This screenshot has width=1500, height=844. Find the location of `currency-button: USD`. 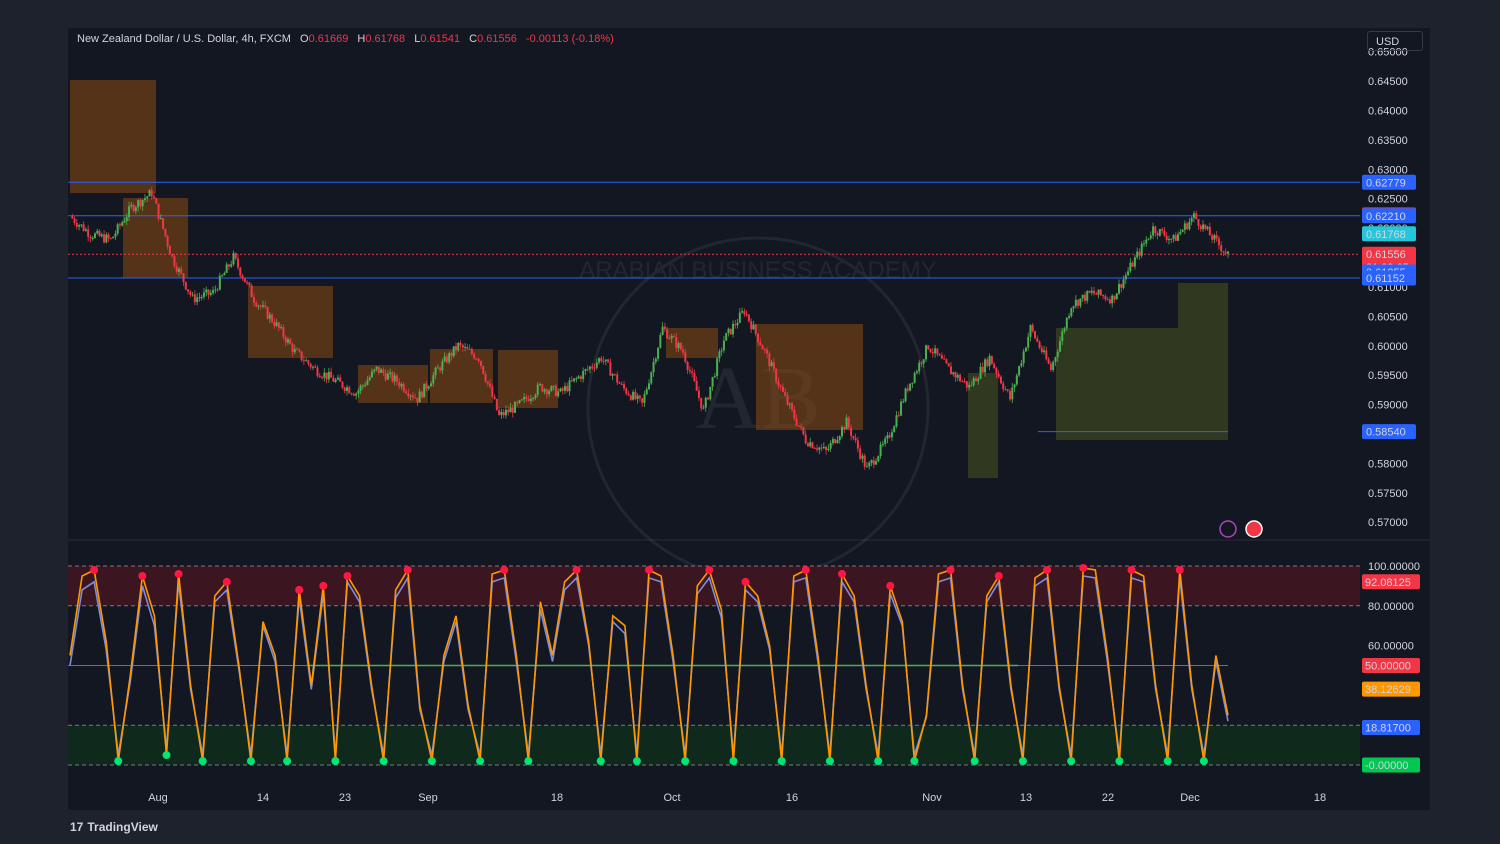

currency-button: USD is located at coordinates (1395, 41).